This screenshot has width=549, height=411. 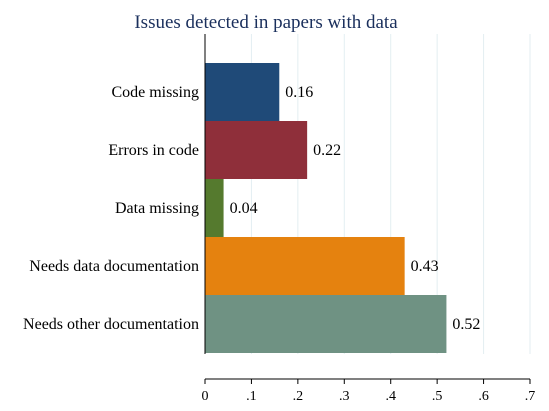 What do you see at coordinates (114, 266) in the screenshot?
I see `category-label: Needs data documentation` at bounding box center [114, 266].